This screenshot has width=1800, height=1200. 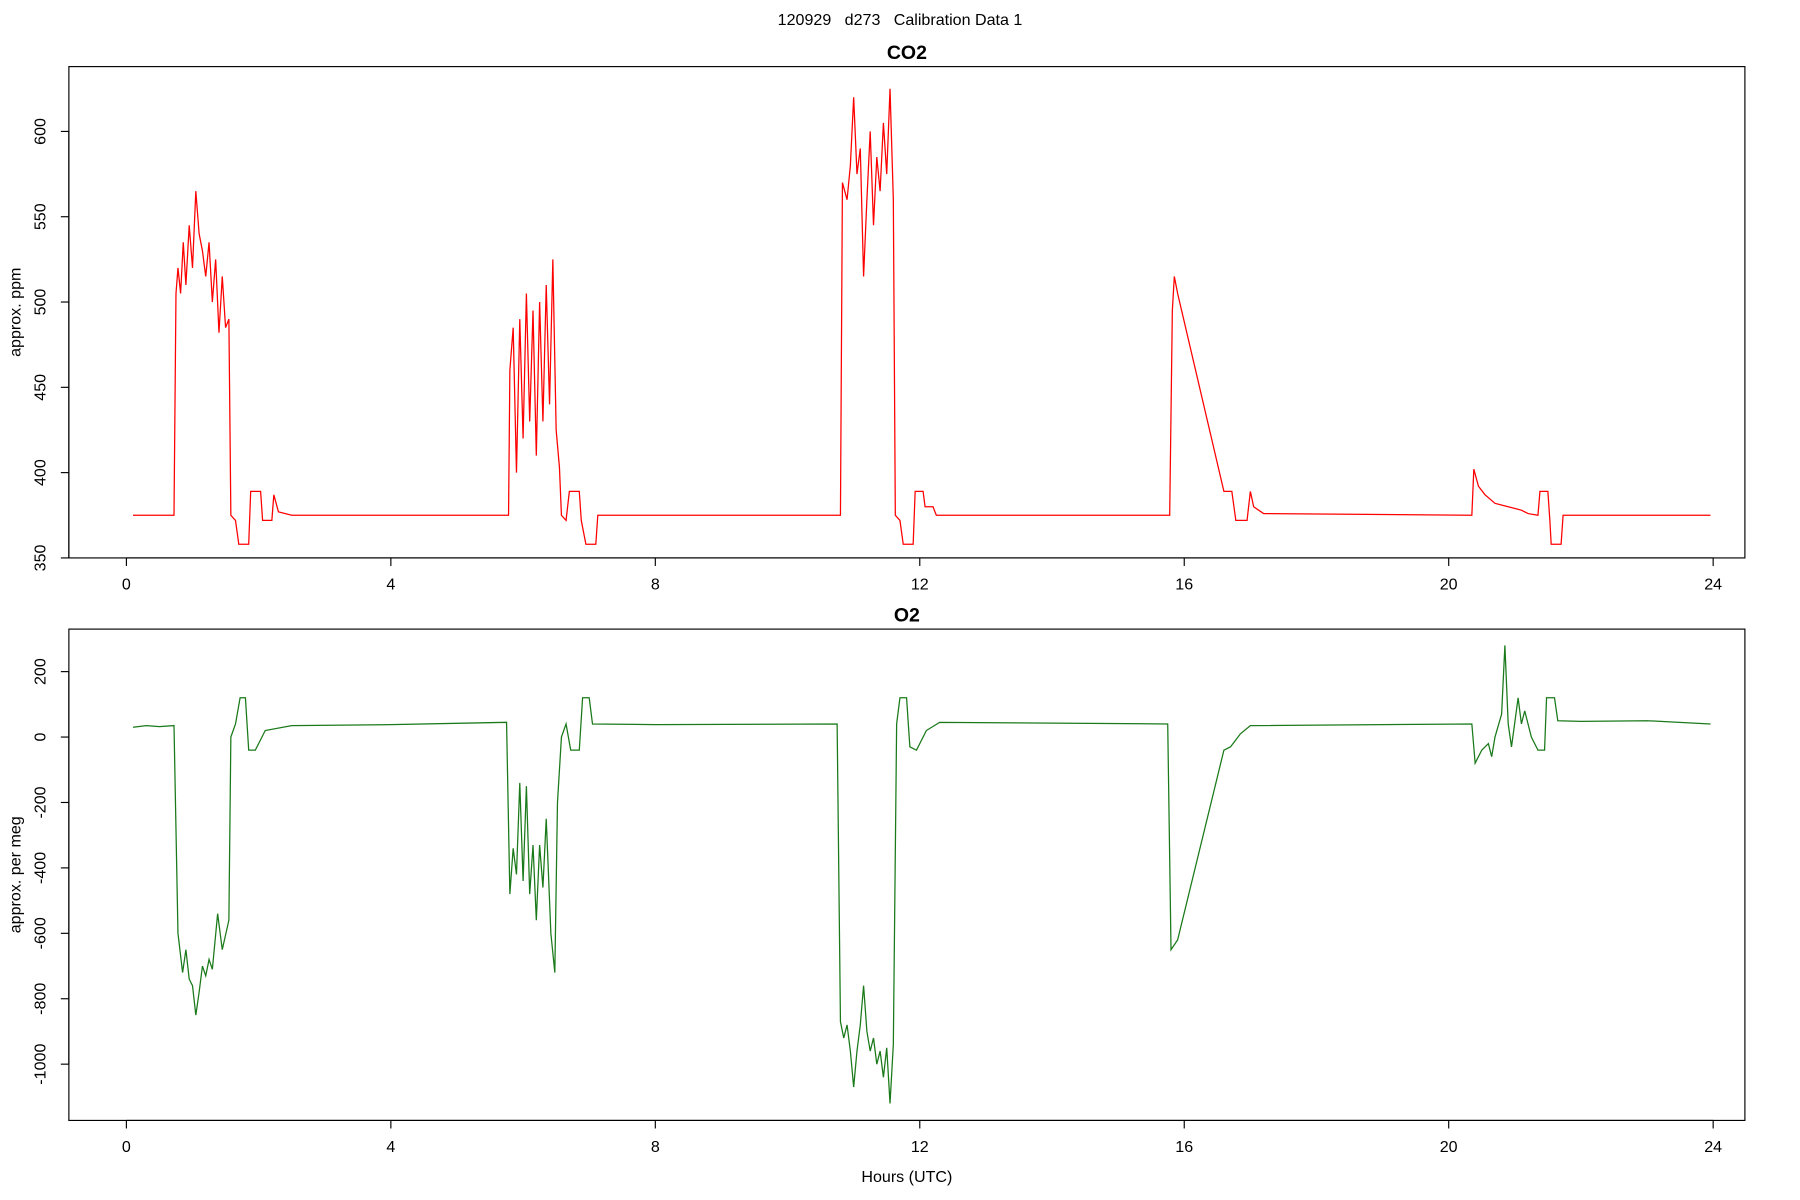 What do you see at coordinates (41, 472) in the screenshot?
I see `y-tick-label: 400` at bounding box center [41, 472].